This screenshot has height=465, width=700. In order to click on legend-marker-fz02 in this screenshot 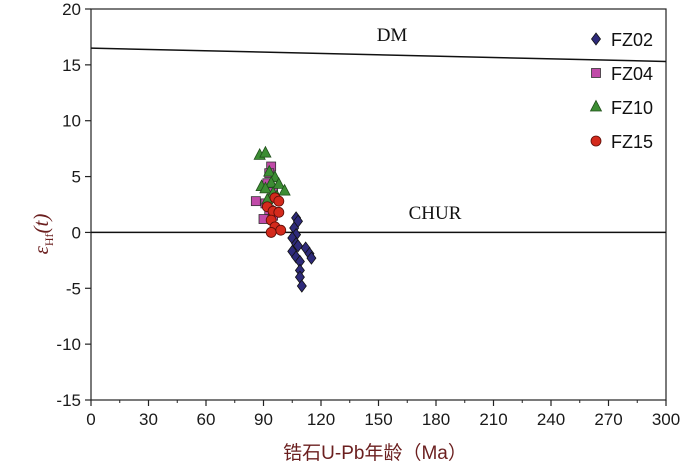, I will do `click(596, 39)`.